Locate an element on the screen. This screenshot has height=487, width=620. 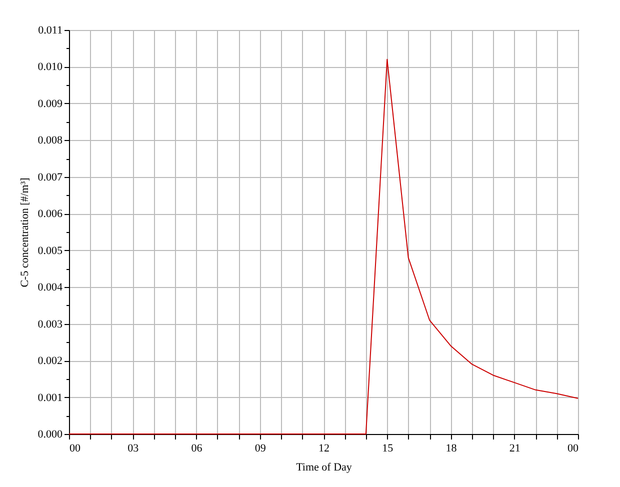
x-tick-label: 06 is located at coordinates (197, 448).